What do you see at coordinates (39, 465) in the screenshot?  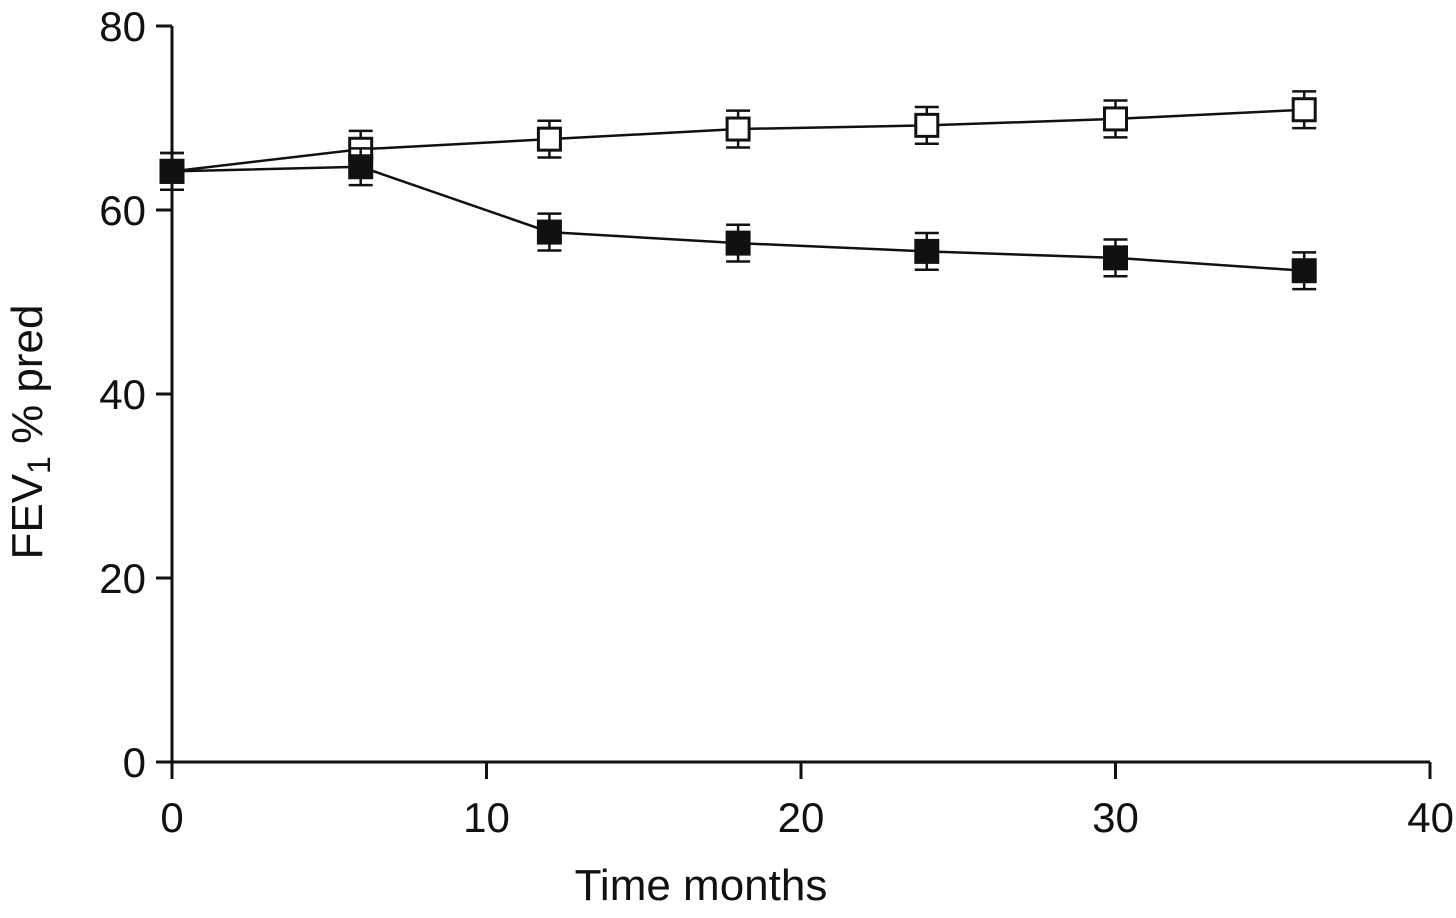 I see `y-axis-title-subscript: 1` at bounding box center [39, 465].